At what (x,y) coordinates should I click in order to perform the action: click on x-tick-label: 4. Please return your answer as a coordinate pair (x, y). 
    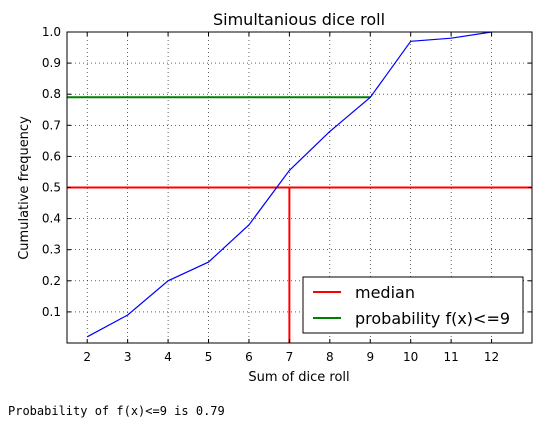
    Looking at the image, I should click on (168, 357).